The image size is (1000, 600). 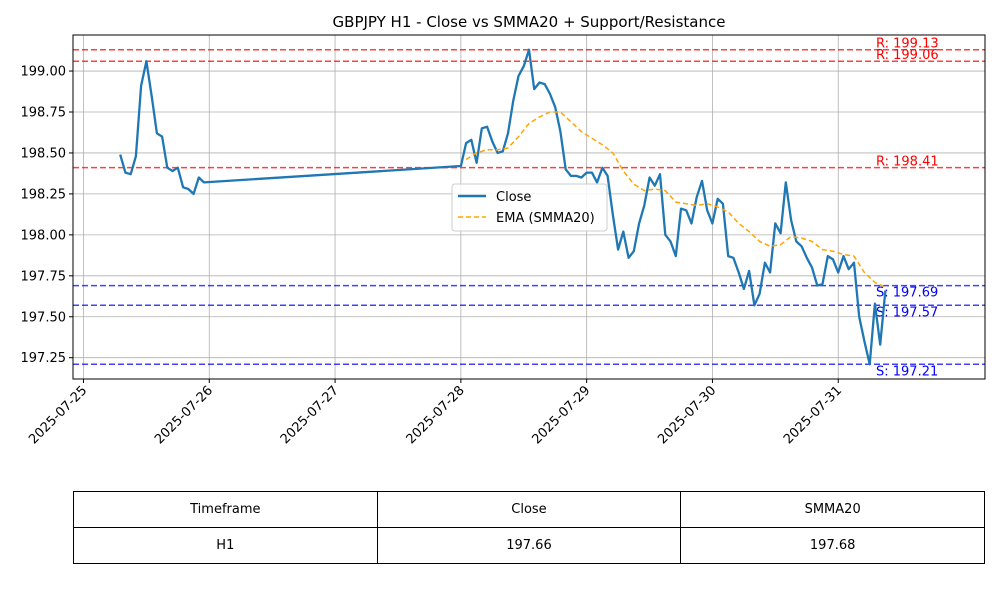 I want to click on summary-table: Timeframe Close SMMA20 H1 197.66 197.68, so click(x=529, y=527).